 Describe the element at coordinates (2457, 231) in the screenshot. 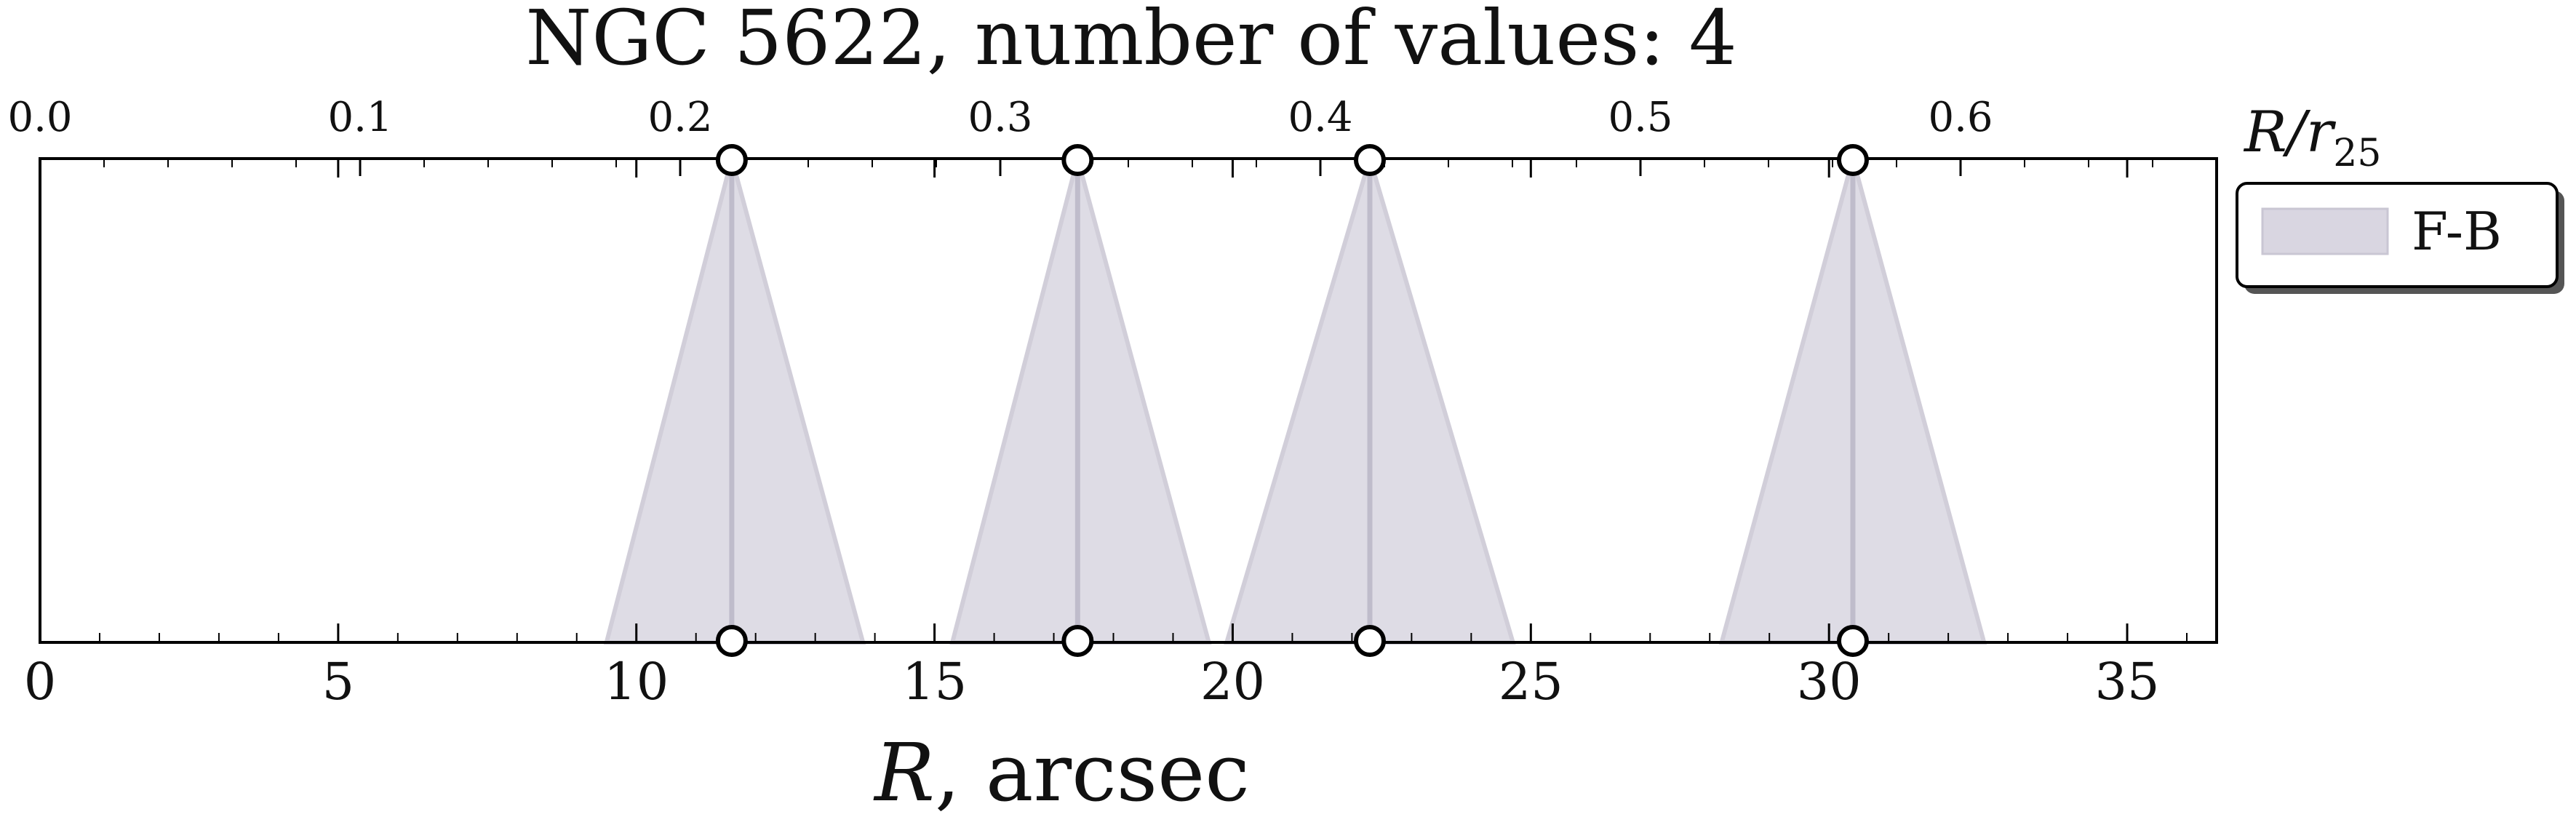

I see `legend-label: F-B` at that location.